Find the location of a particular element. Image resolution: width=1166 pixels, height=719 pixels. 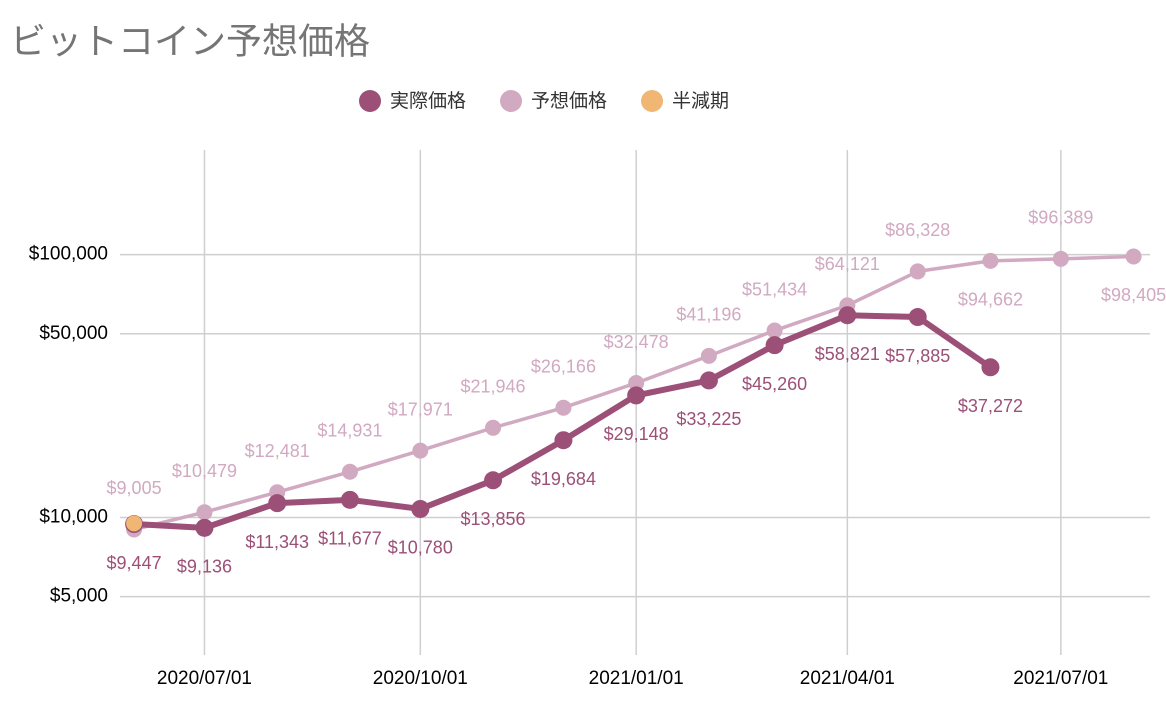

x-tick-label: 2020/07/01 is located at coordinates (204, 678).